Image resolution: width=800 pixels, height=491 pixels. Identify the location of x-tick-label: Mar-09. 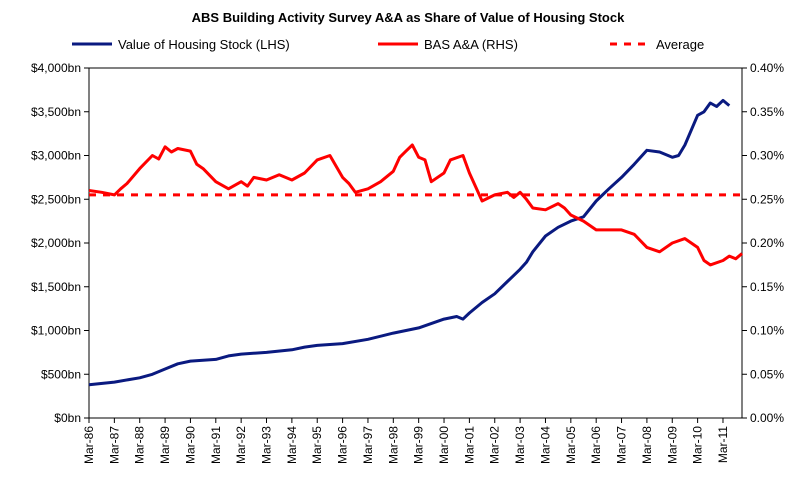
(672, 445).